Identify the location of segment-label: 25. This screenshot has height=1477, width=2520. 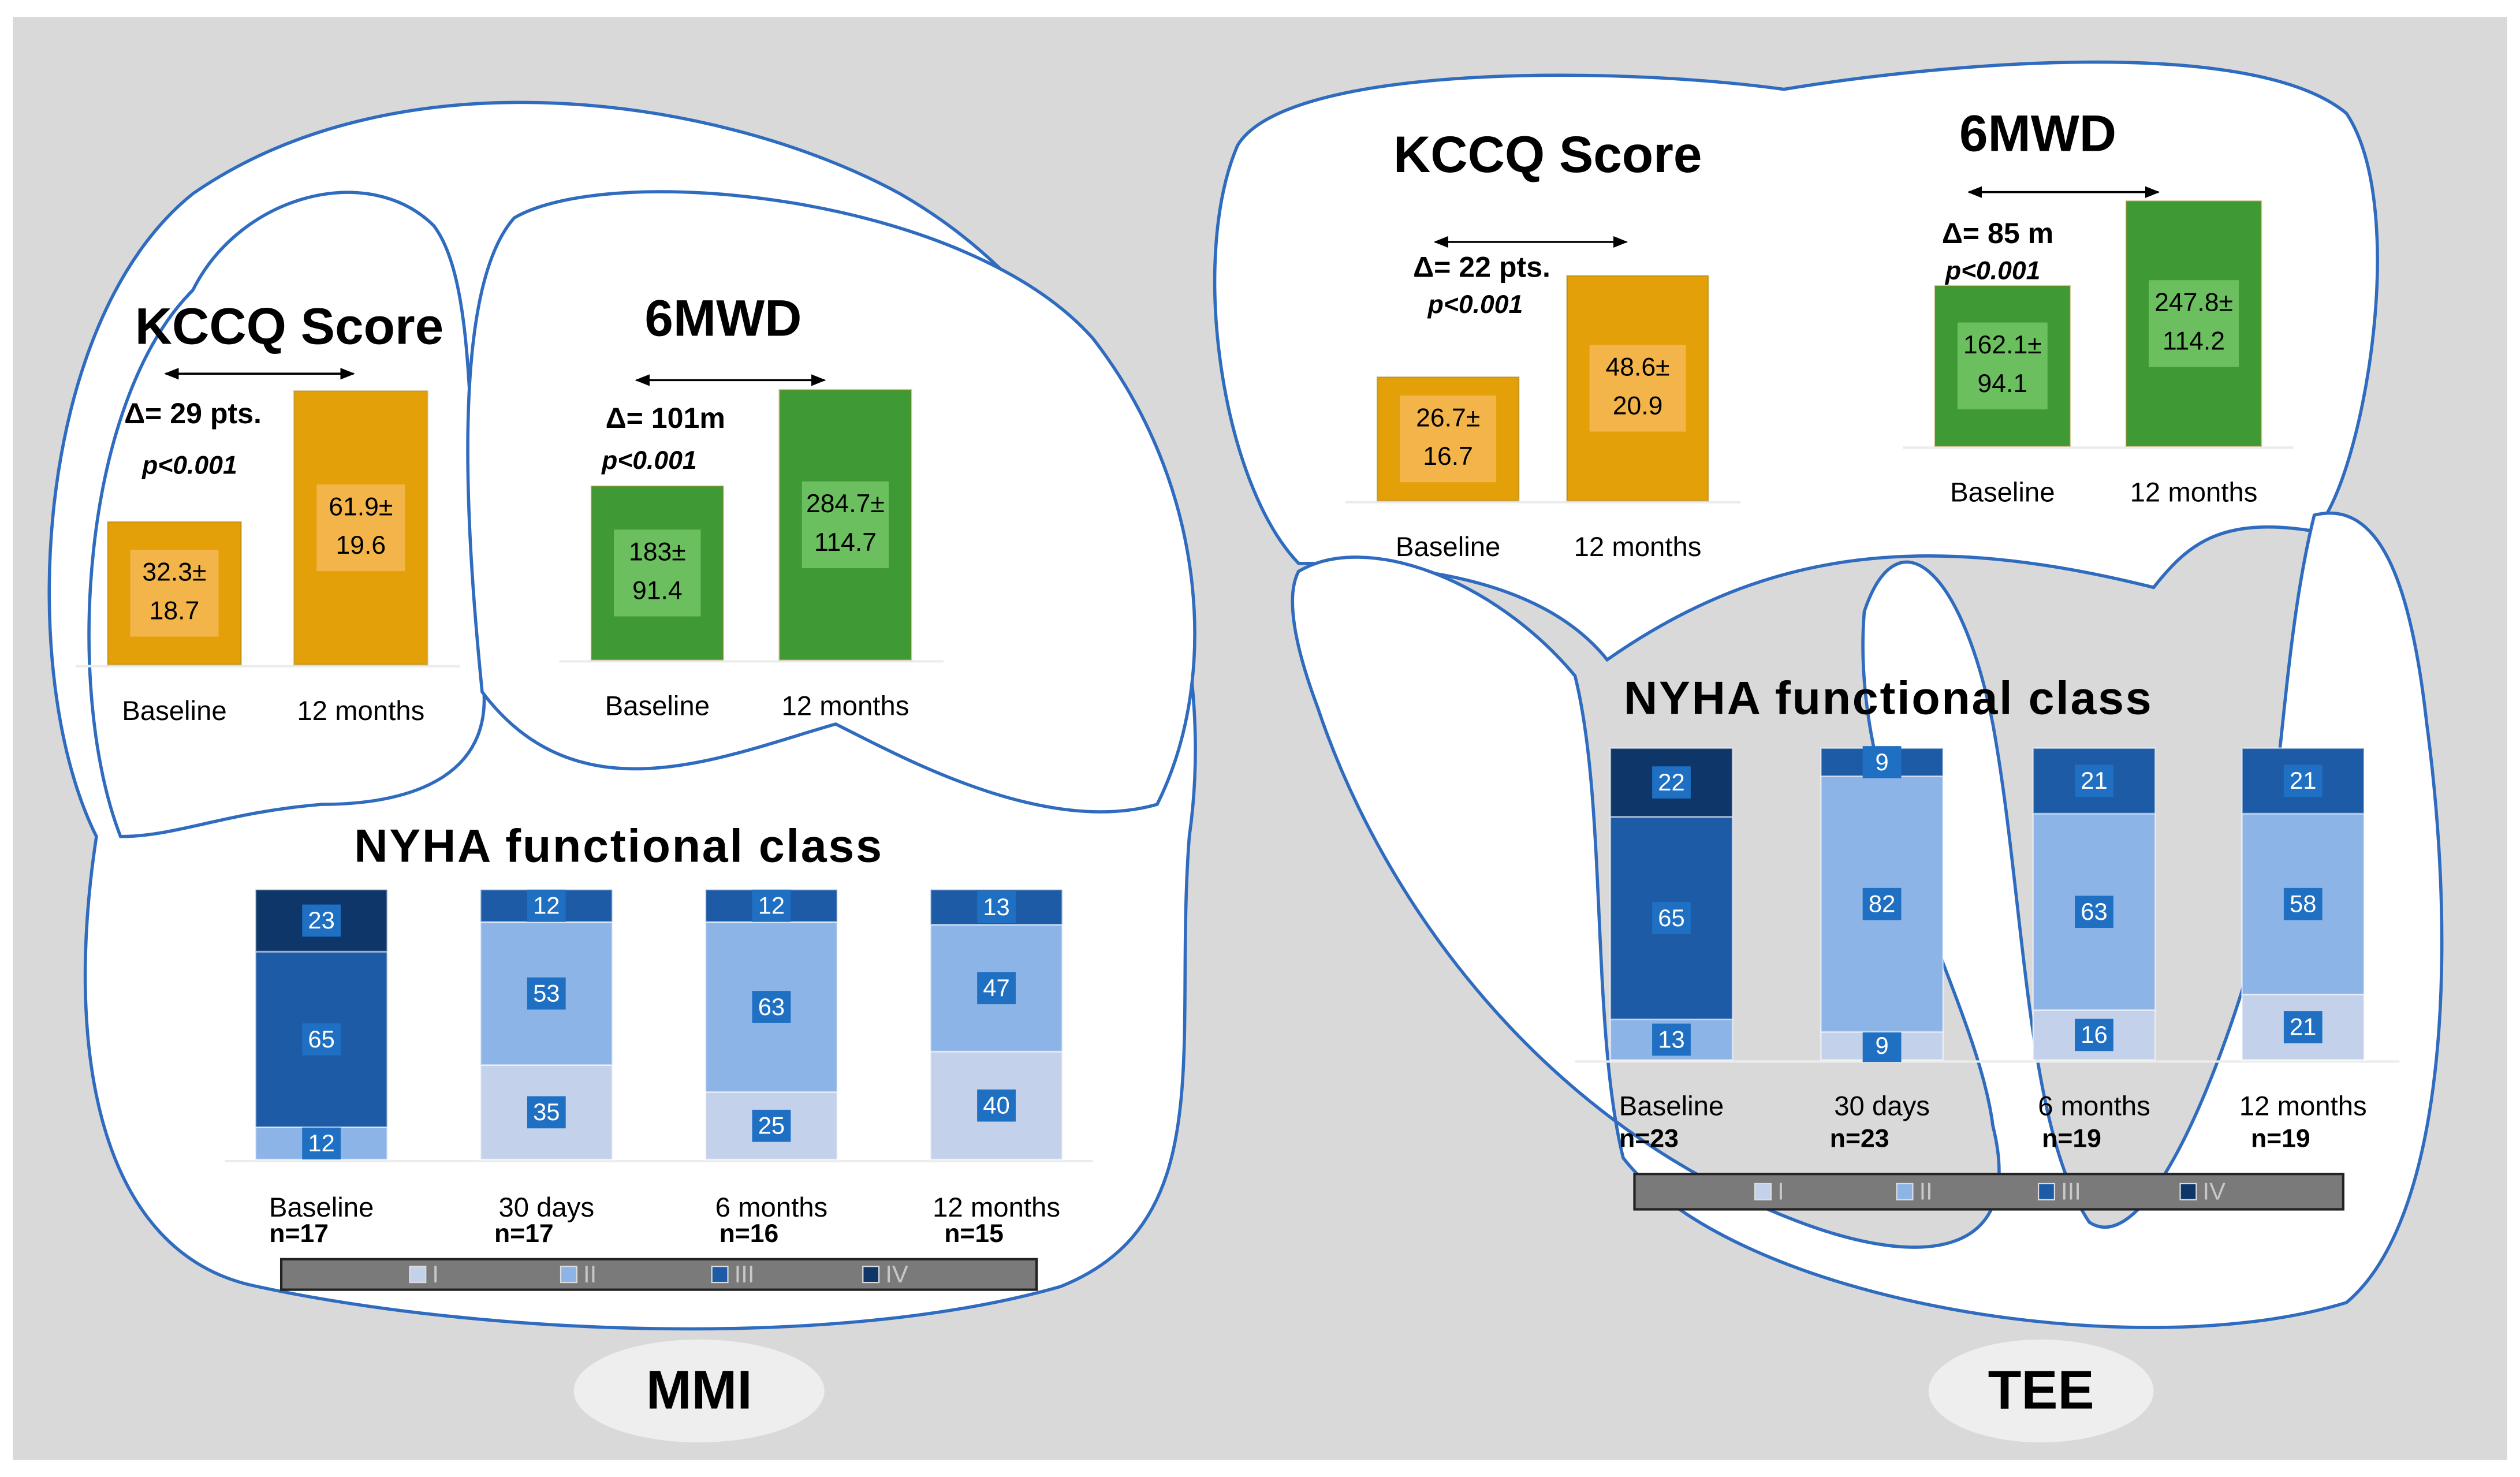
(772, 1125).